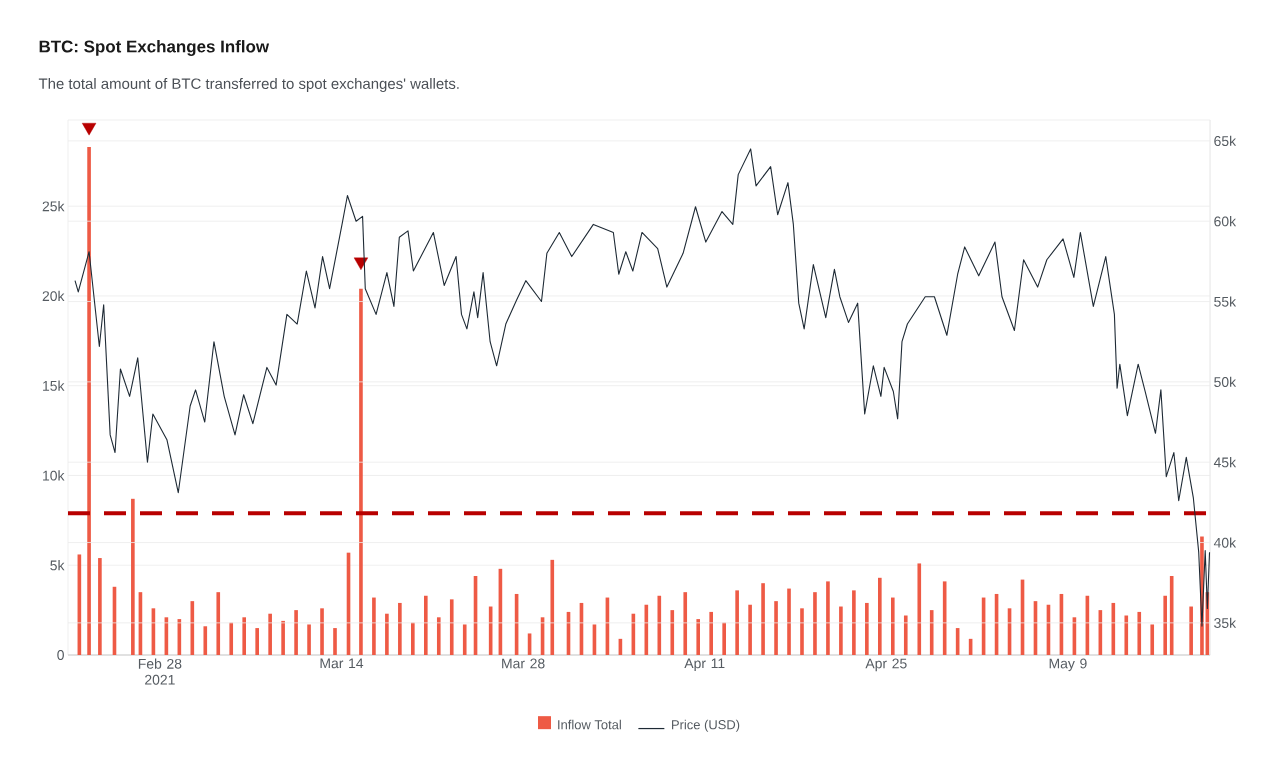 The width and height of the screenshot is (1280, 776). I want to click on y2-tick-label: 60k, so click(1225, 221).